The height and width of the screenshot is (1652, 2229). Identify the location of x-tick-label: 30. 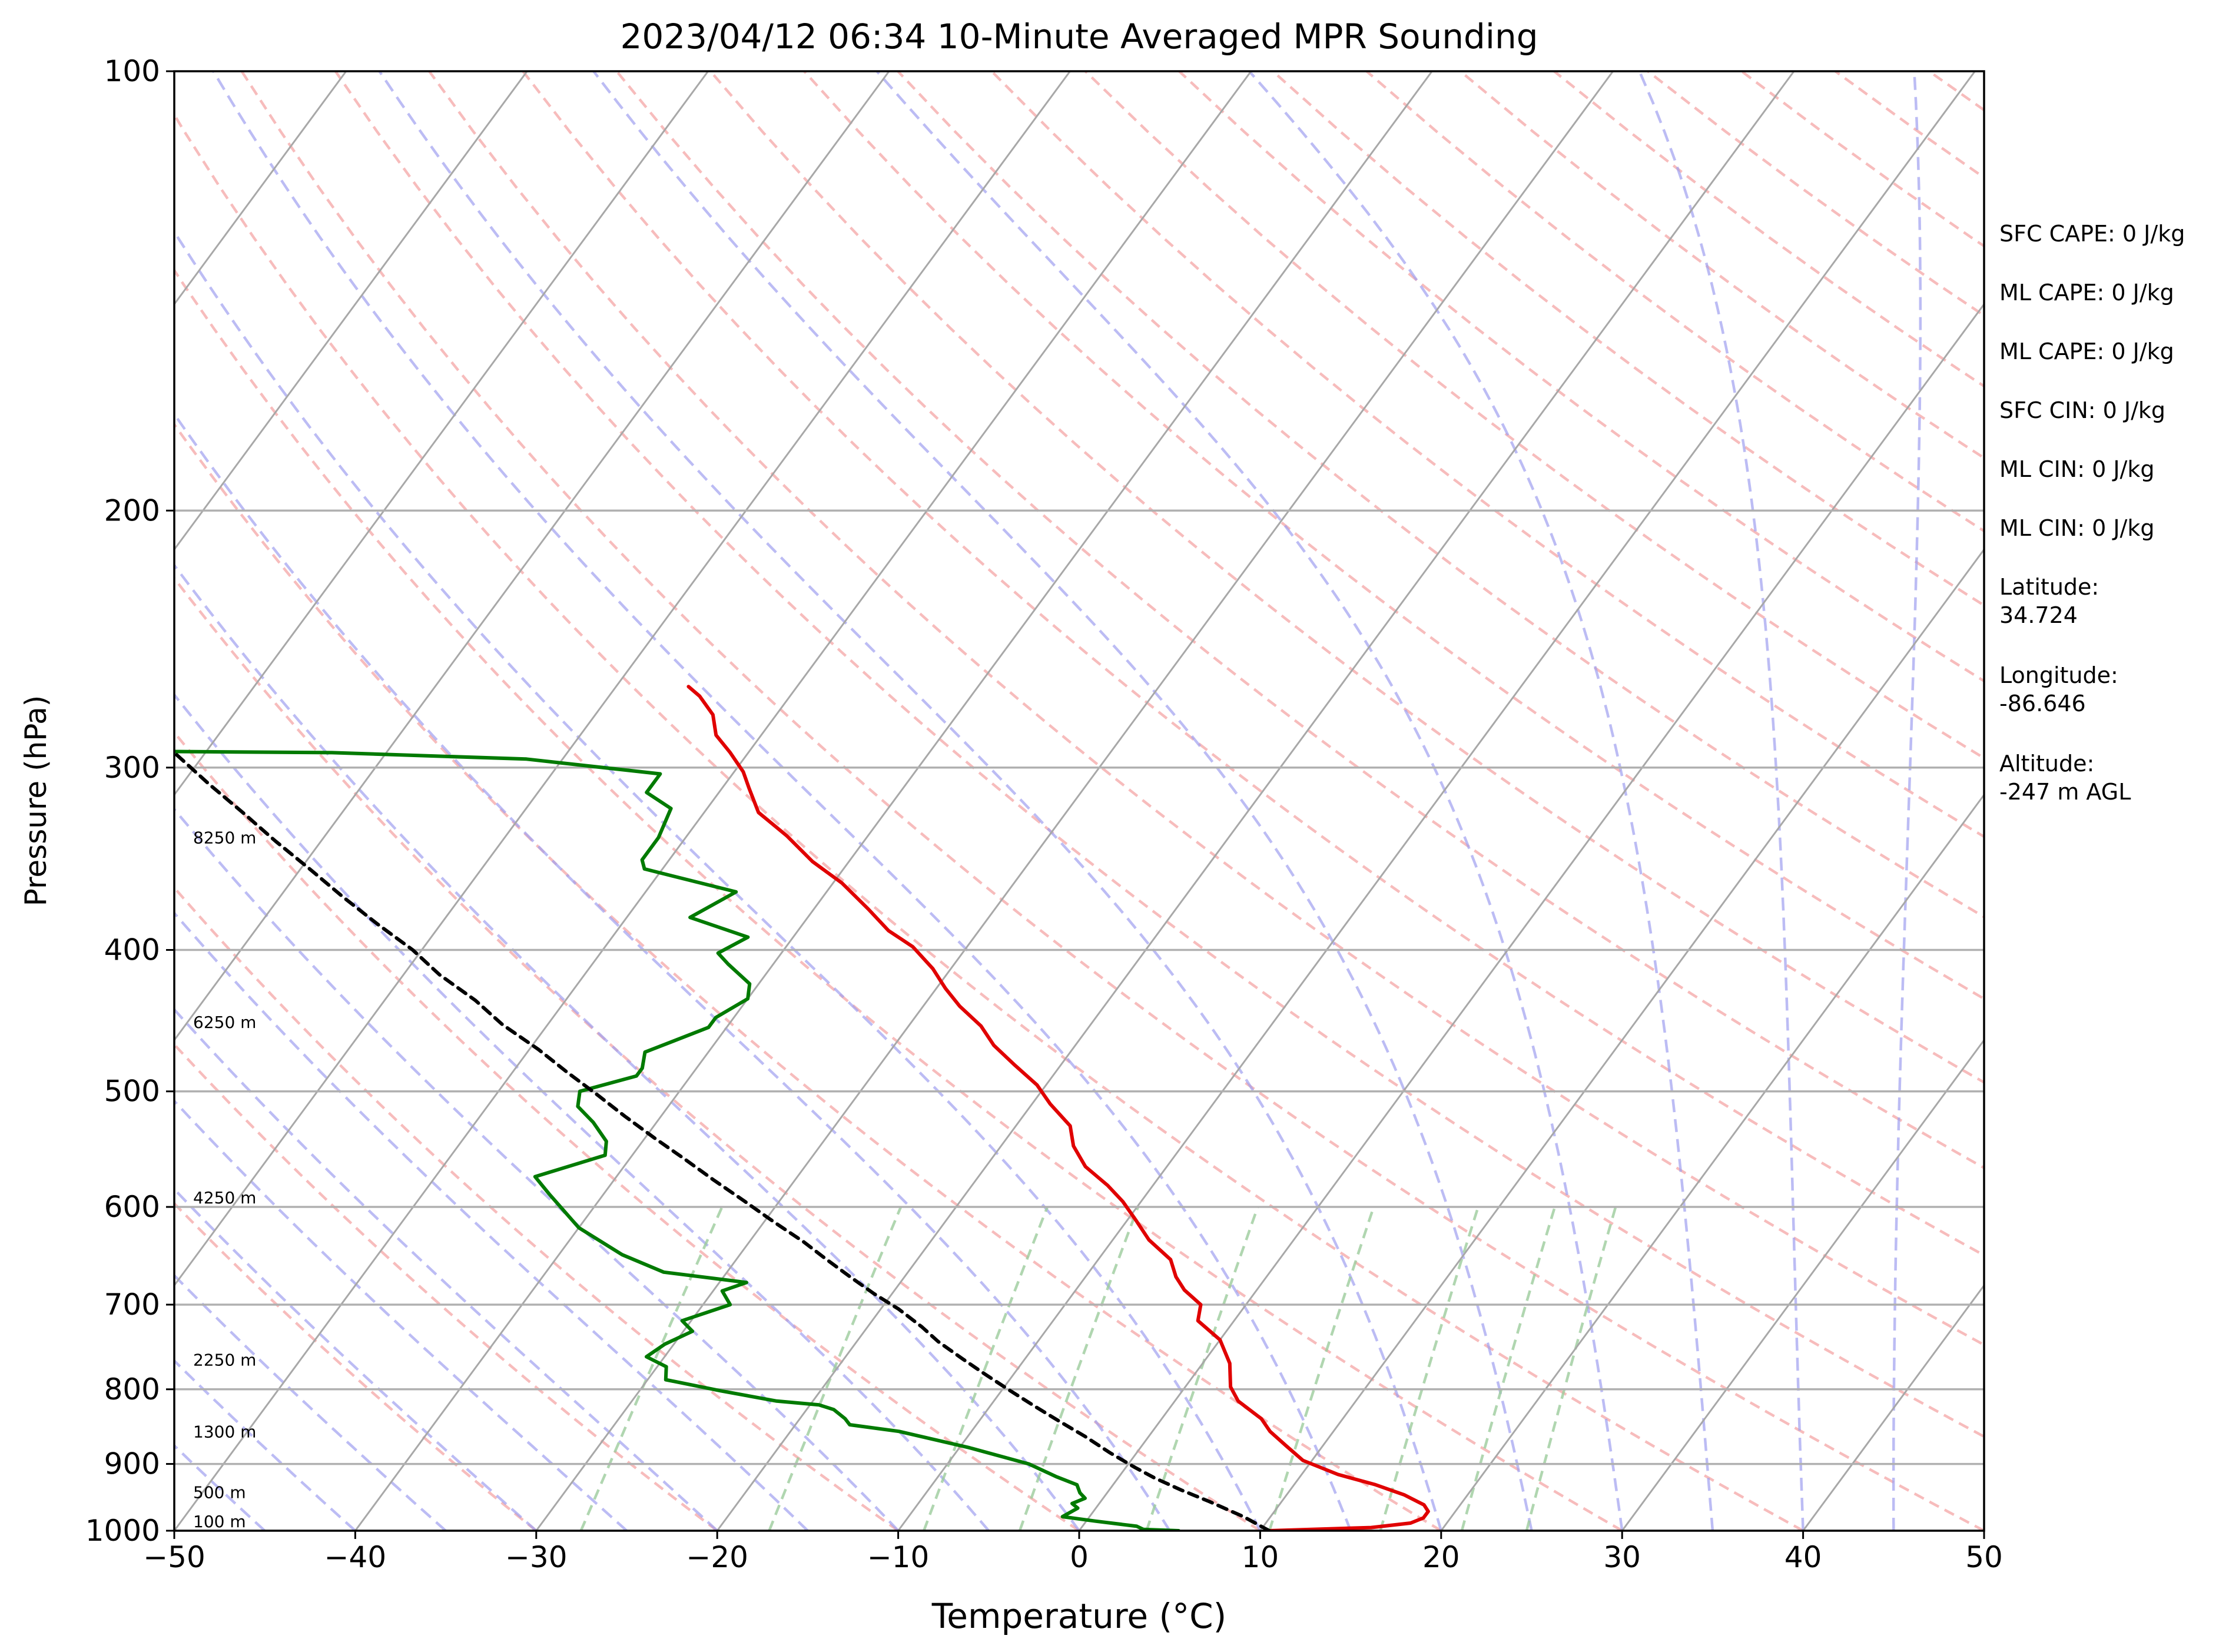
(1622, 1557).